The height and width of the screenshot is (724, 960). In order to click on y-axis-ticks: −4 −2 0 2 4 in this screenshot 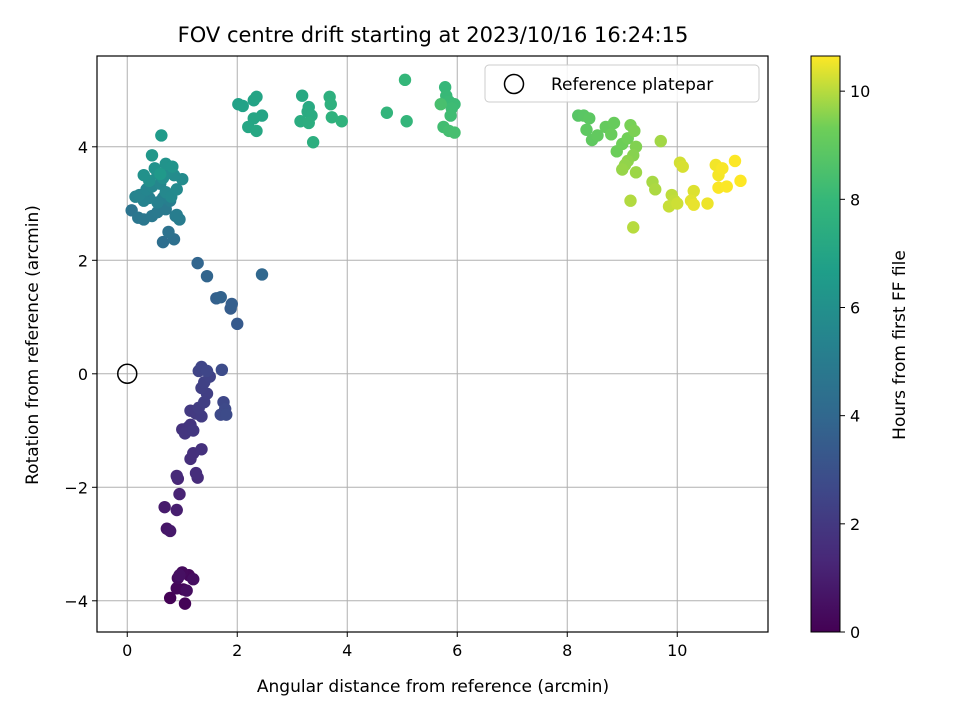, I will do `click(80, 374)`.